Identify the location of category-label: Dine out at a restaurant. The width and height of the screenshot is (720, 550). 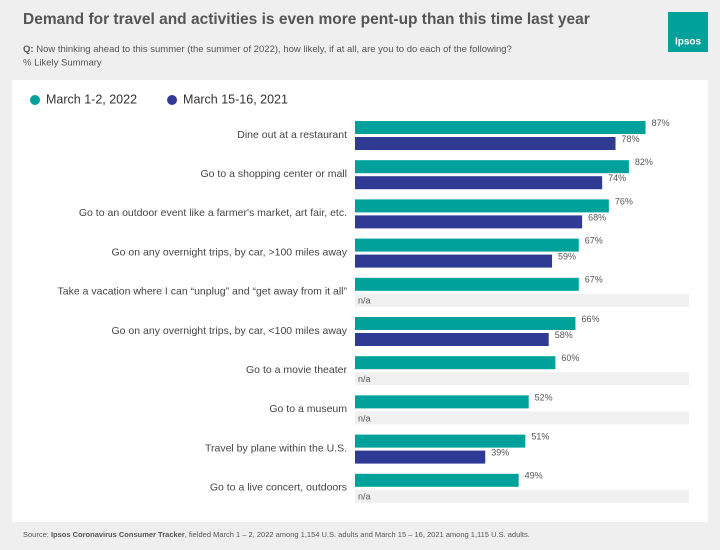
(292, 135).